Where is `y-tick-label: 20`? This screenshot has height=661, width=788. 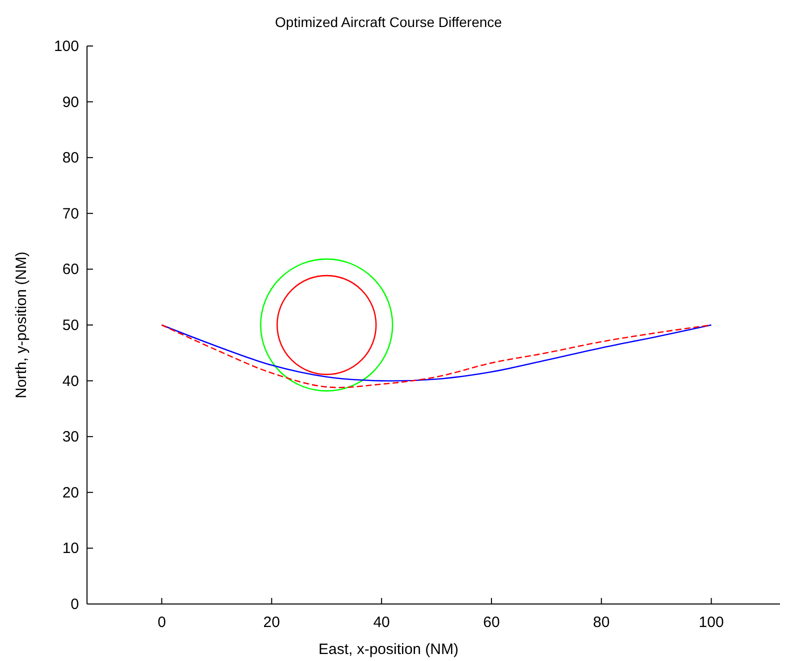
y-tick-label: 20 is located at coordinates (70, 493).